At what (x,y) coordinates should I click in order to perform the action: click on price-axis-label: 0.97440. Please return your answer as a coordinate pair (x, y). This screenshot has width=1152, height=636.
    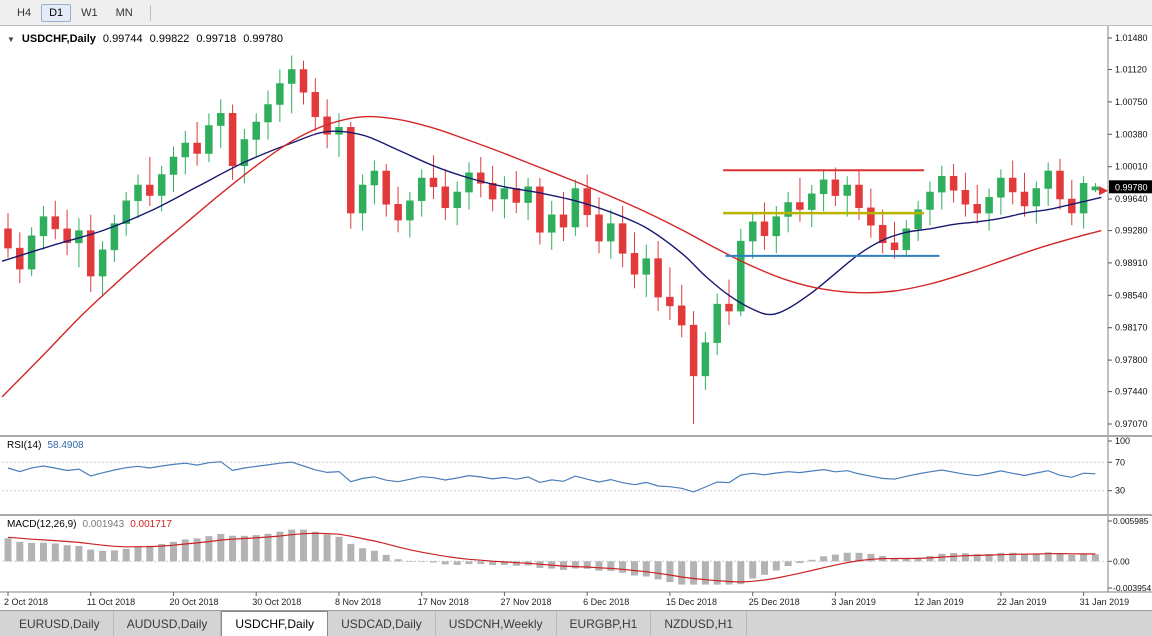
    Looking at the image, I should click on (1131, 392).